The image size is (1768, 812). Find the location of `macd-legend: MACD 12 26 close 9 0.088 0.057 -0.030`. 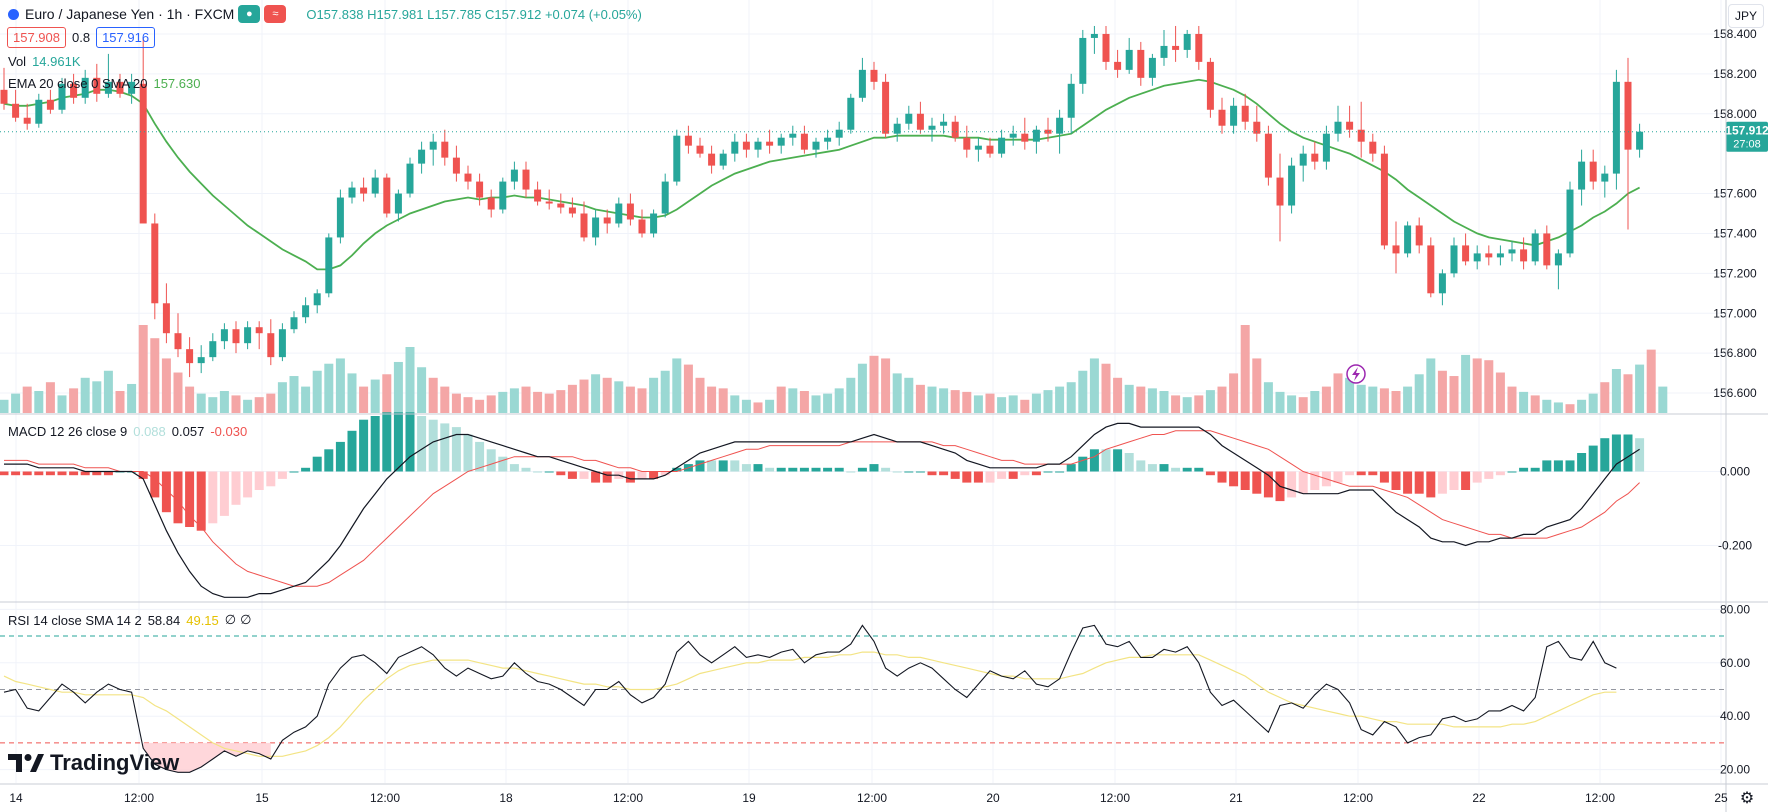

macd-legend: MACD 12 26 close 9 0.088 0.057 -0.030 is located at coordinates (128, 431).